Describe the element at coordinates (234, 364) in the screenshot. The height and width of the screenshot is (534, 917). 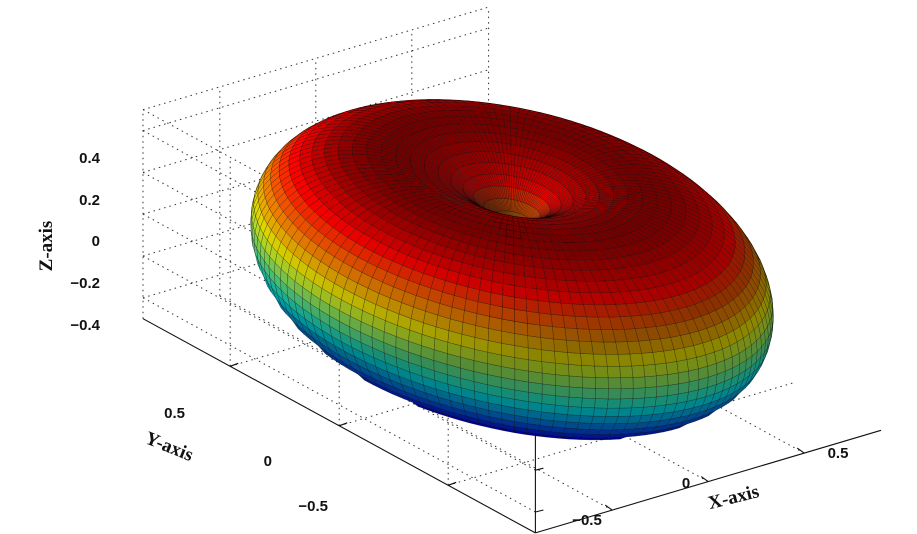
I see `y-tick` at that location.